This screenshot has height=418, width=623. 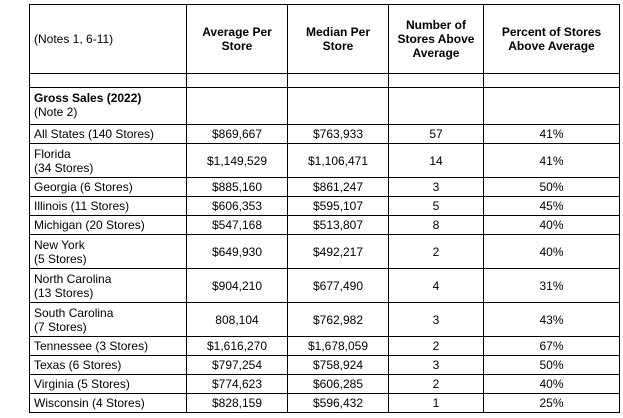 What do you see at coordinates (338, 251) in the screenshot?
I see `median-per-store-cell: $492,217` at bounding box center [338, 251].